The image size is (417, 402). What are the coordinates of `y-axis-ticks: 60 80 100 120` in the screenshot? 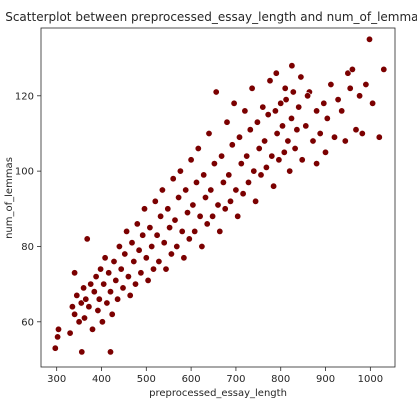 It's located at (28, 209).